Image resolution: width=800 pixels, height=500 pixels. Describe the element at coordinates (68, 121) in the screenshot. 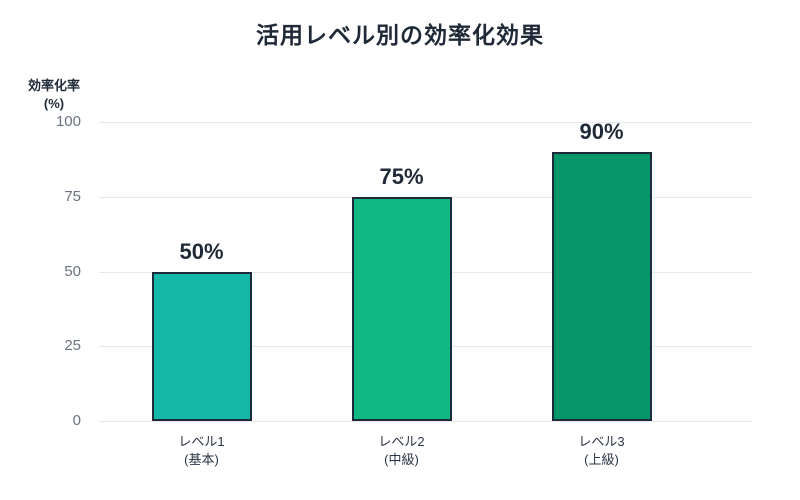

I see `y-tick-label: 100` at that location.